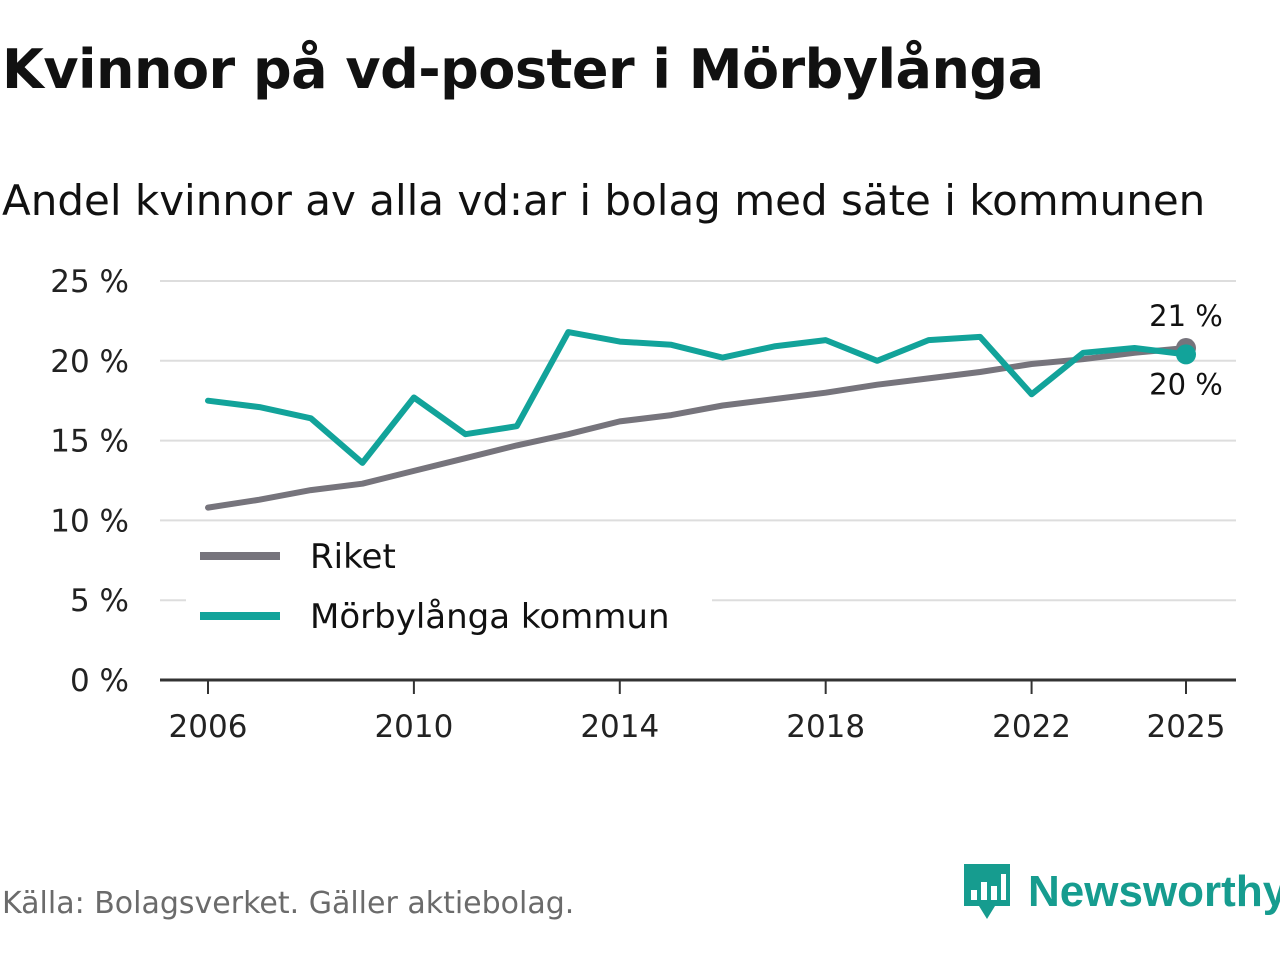 The height and width of the screenshot is (960, 1280). Describe the element at coordinates (619, 727) in the screenshot. I see `x-tick-label: 2014` at that location.